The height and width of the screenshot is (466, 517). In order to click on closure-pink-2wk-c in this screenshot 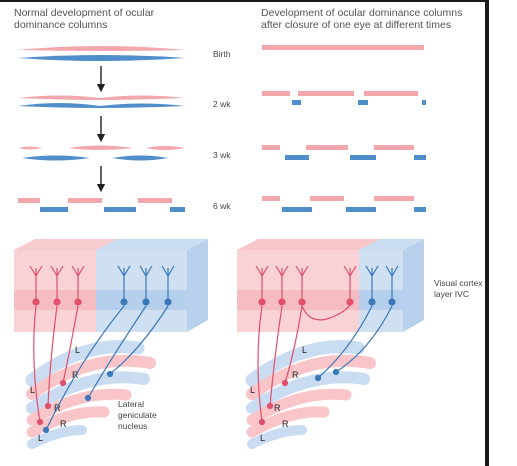, I will do `click(391, 93)`.